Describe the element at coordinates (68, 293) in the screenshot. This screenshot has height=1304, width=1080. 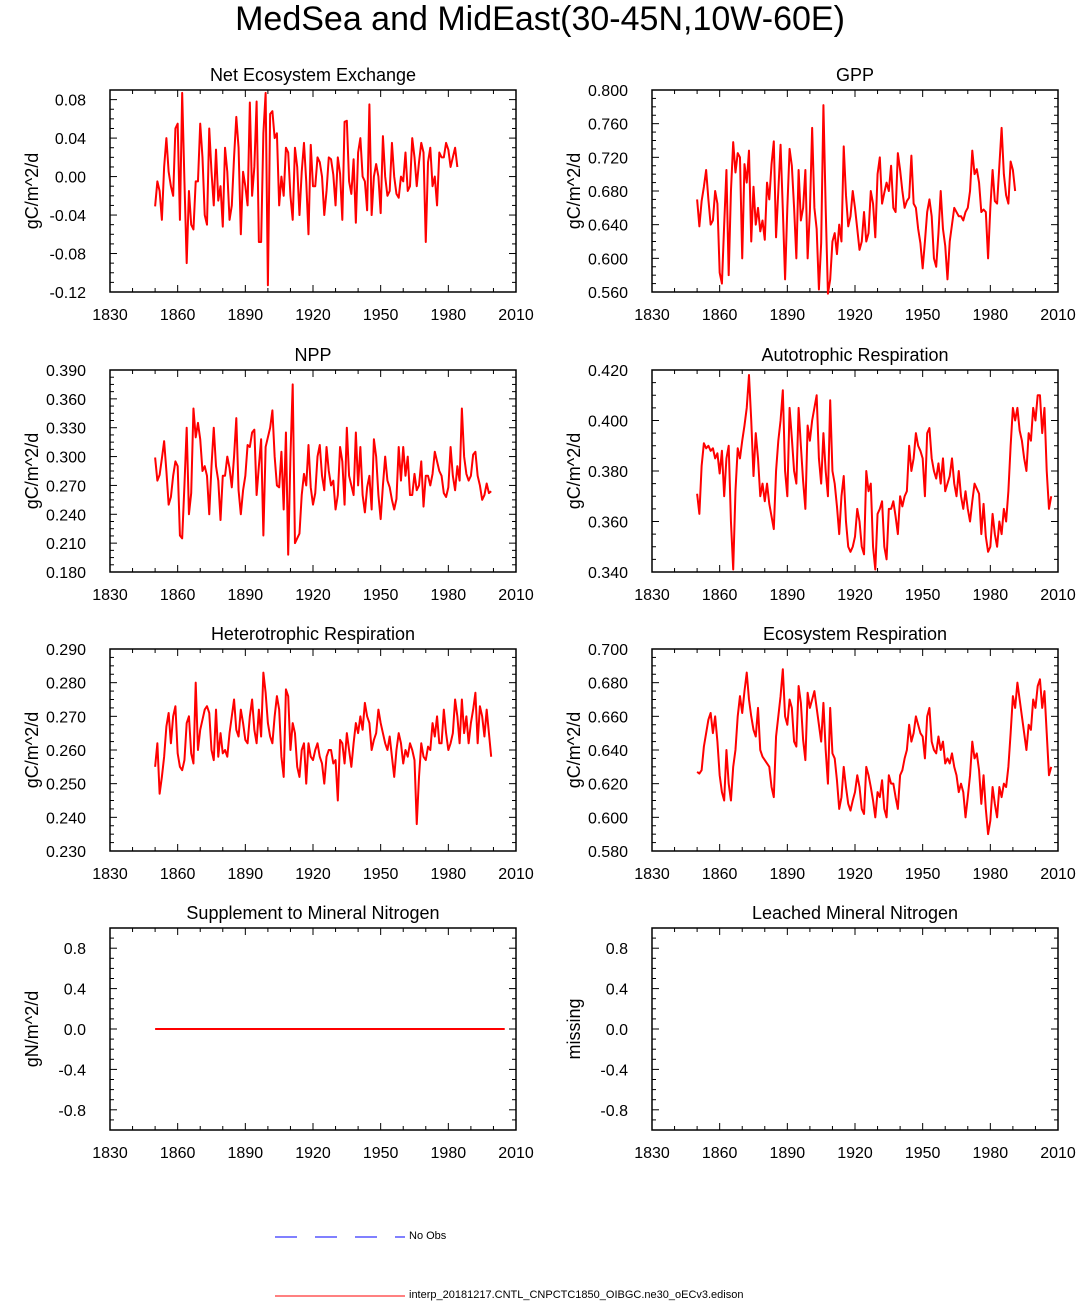
I see `y-tick-label: -0.12` at that location.